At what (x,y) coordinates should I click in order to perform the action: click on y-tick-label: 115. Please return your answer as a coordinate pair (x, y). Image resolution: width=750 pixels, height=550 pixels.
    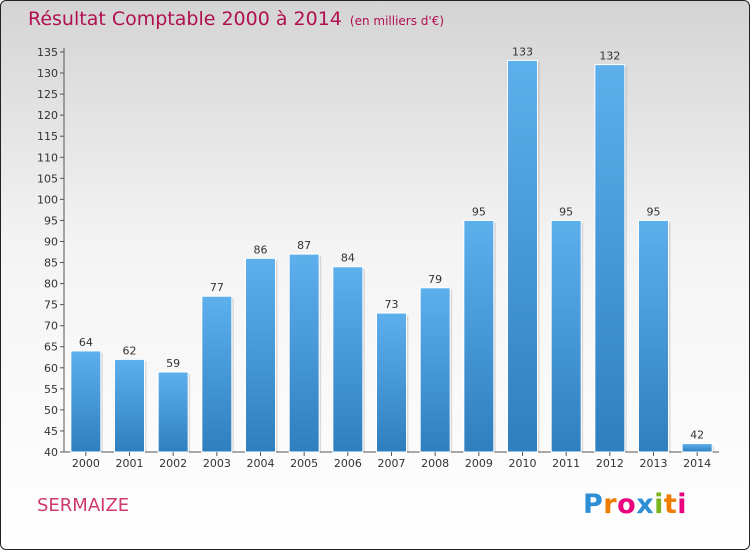
    Looking at the image, I should click on (47, 136).